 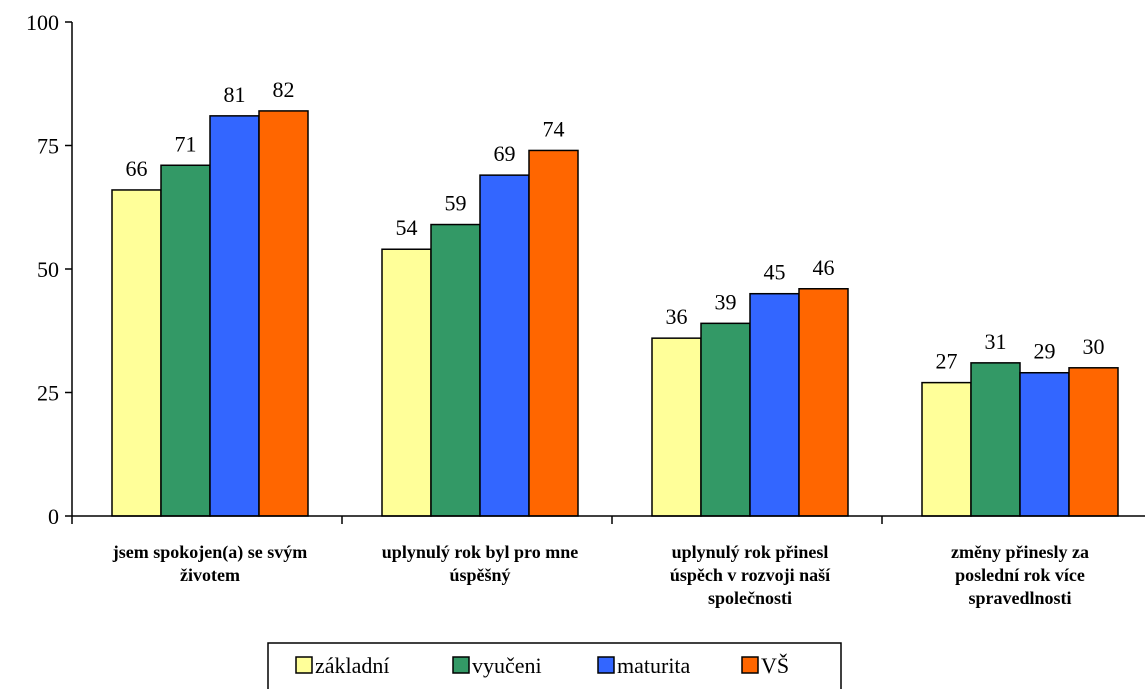 What do you see at coordinates (209, 563) in the screenshot?
I see `category-label-1: jsem spokojen(a) se svým životem` at bounding box center [209, 563].